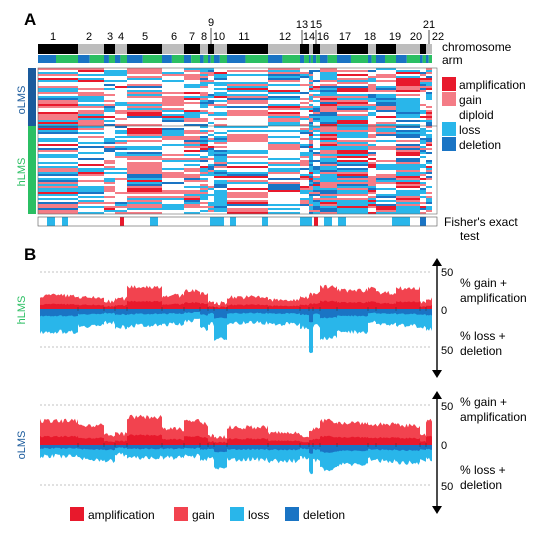 The height and width of the screenshot is (535, 550). What do you see at coordinates (204, 37) in the screenshot?
I see `chromosome-label-8: 8` at bounding box center [204, 37].